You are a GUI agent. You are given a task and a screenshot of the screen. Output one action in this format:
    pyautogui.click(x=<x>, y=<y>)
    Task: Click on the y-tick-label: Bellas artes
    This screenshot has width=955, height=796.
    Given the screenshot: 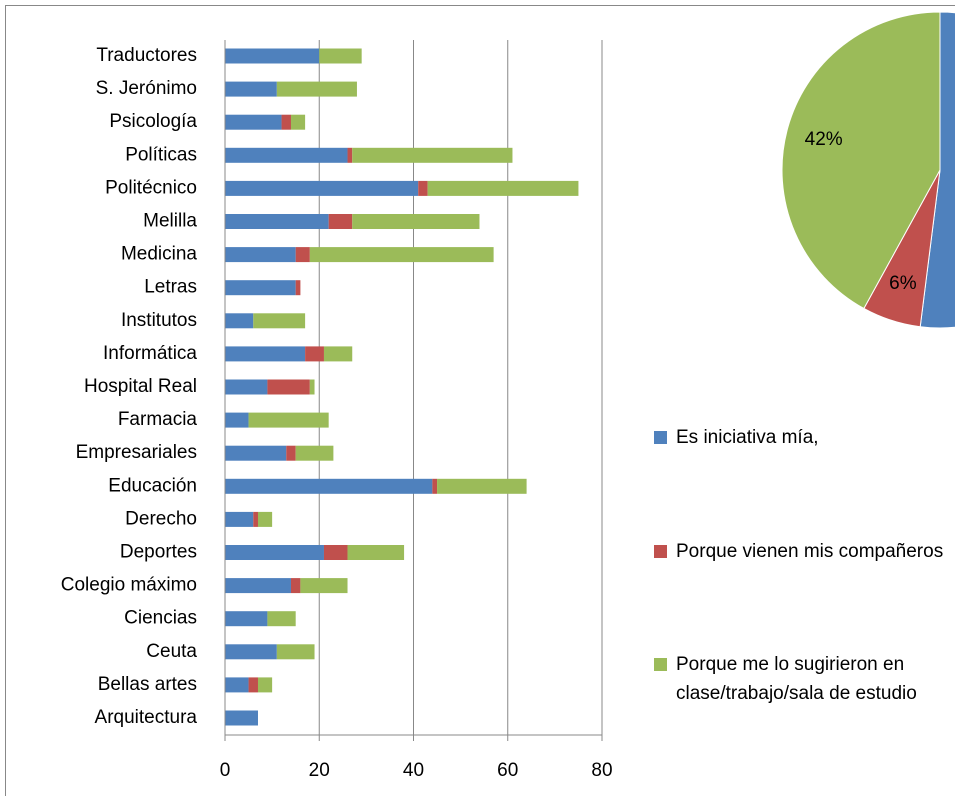 What is the action you would take?
    pyautogui.click(x=147, y=684)
    